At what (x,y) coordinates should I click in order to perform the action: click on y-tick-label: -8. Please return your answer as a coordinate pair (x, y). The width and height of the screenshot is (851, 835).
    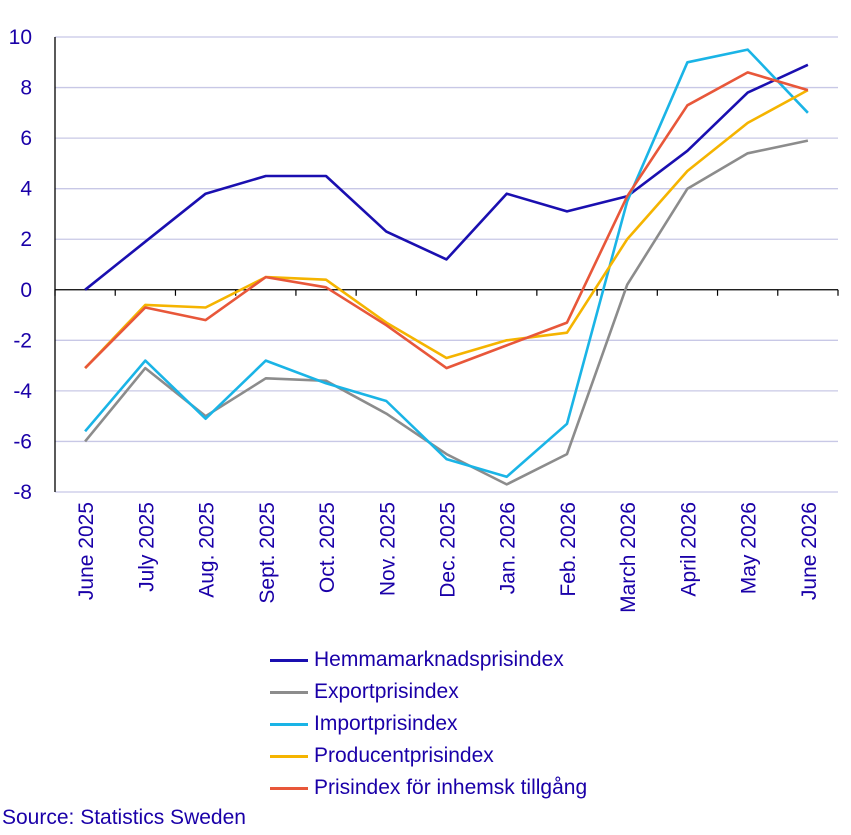
    Looking at the image, I should click on (22, 492).